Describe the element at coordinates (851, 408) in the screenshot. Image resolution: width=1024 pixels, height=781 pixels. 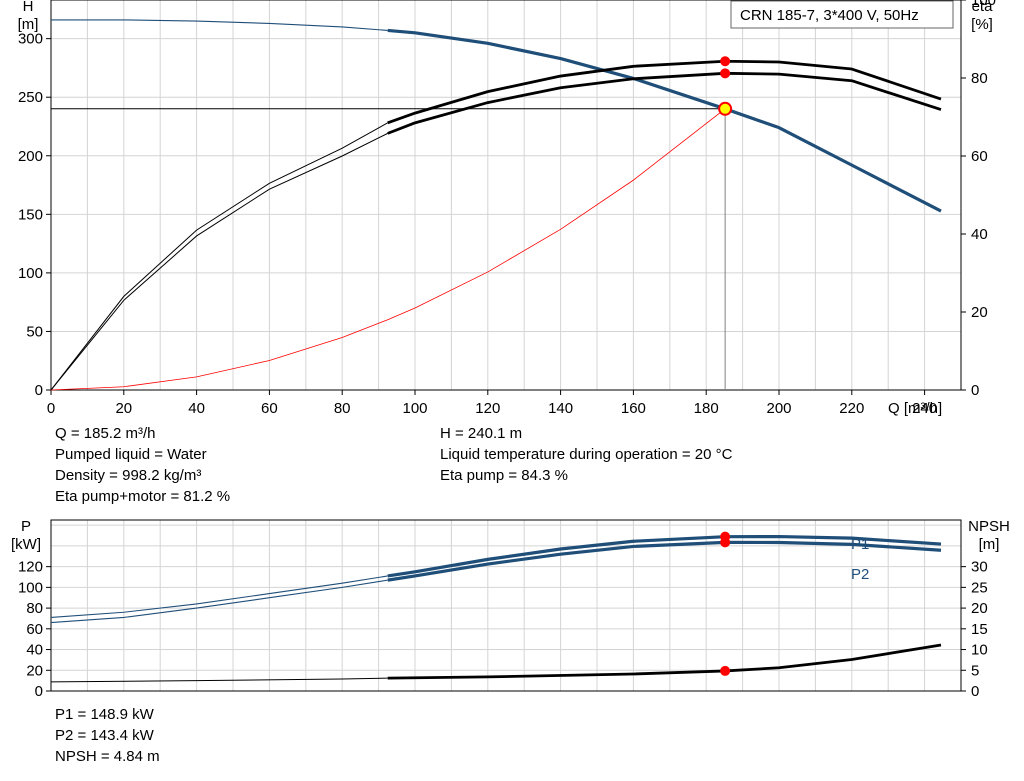
I see `x-tick-label: 220` at that location.